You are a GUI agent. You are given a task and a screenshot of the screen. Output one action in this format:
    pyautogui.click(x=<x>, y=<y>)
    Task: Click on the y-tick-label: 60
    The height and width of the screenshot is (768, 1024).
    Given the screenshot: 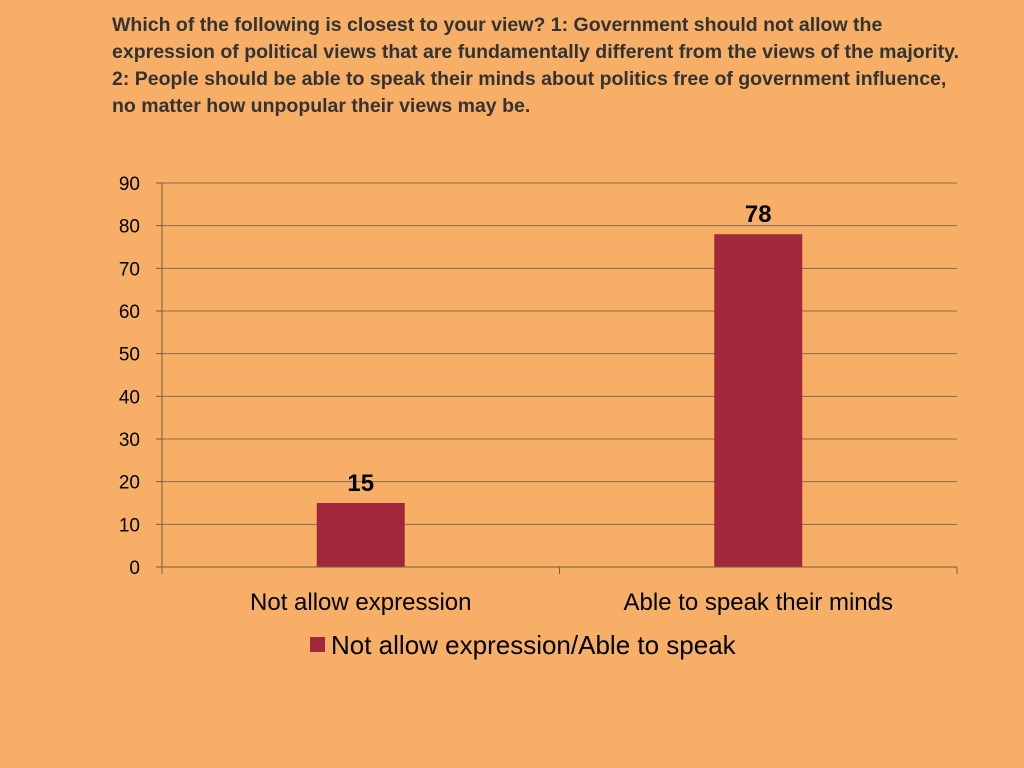 What is the action you would take?
    pyautogui.click(x=129, y=312)
    